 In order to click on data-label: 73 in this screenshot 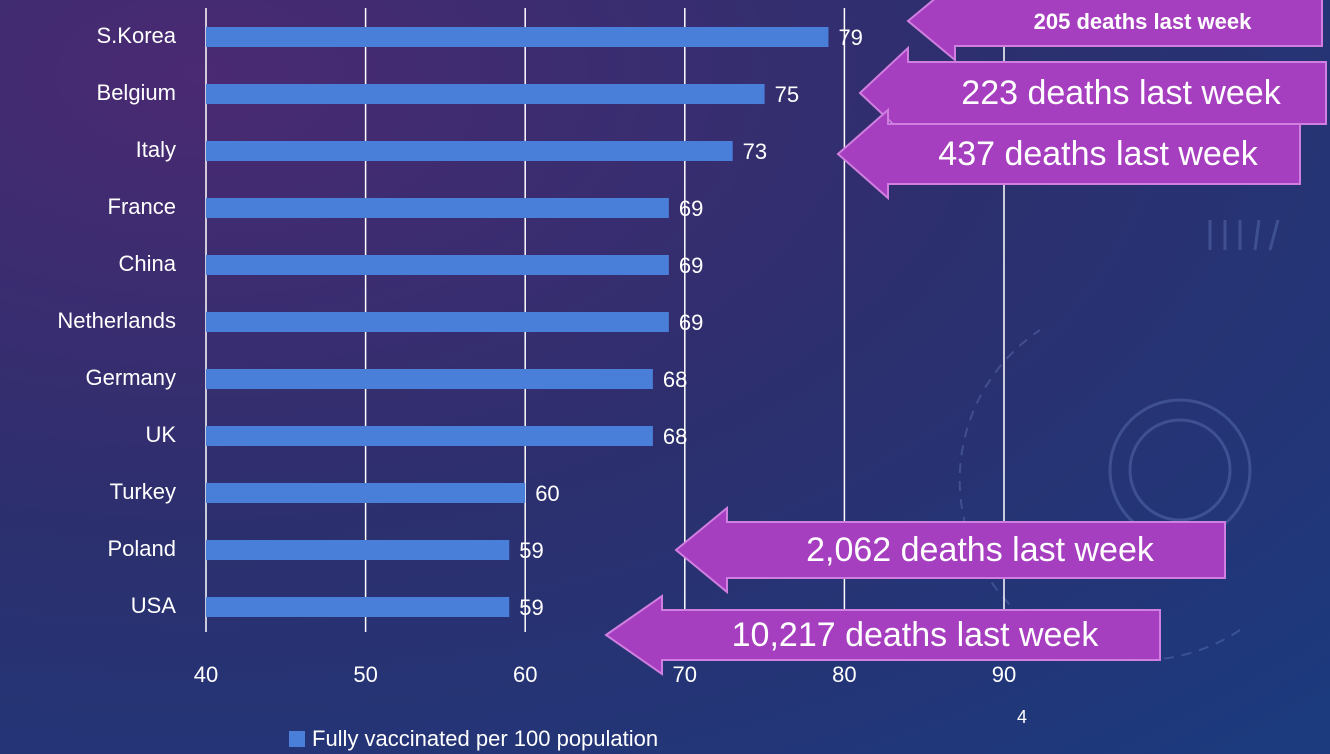, I will do `click(755, 151)`.